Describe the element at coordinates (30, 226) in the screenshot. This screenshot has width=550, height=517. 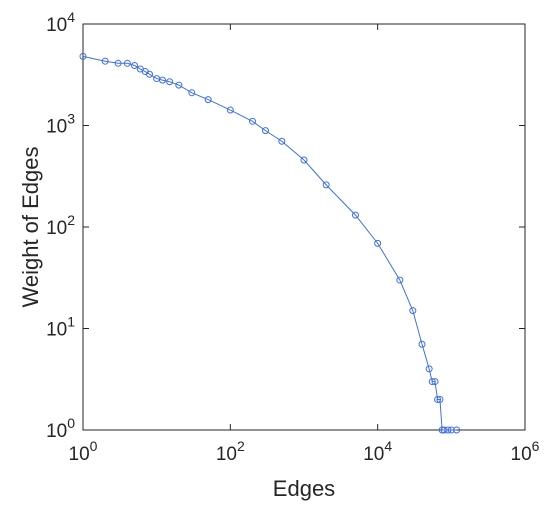
I see `y-axis-label: Weight of Edges` at that location.